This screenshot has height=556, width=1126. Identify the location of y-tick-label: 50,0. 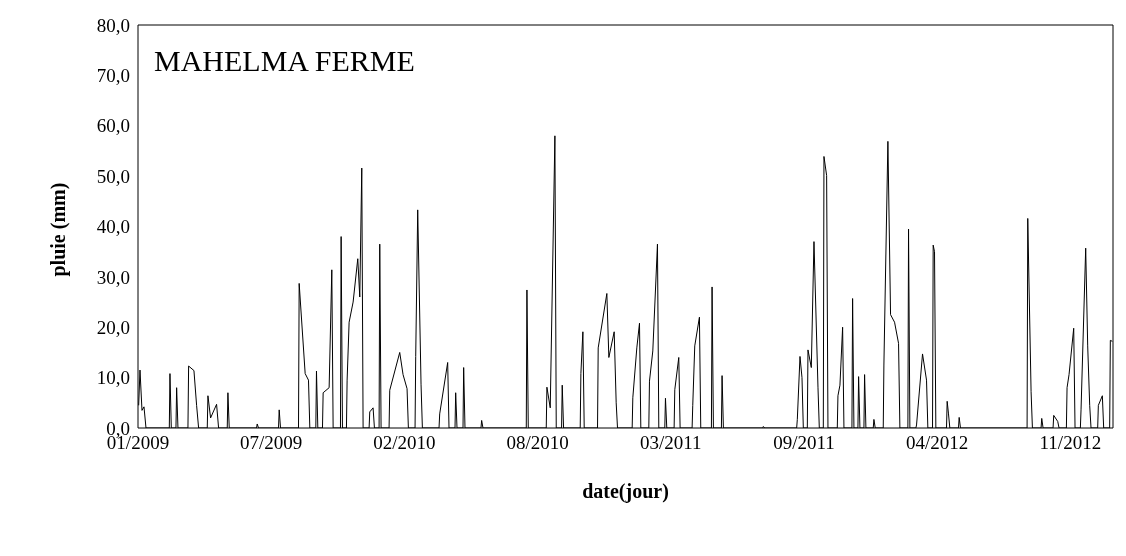
(113, 176).